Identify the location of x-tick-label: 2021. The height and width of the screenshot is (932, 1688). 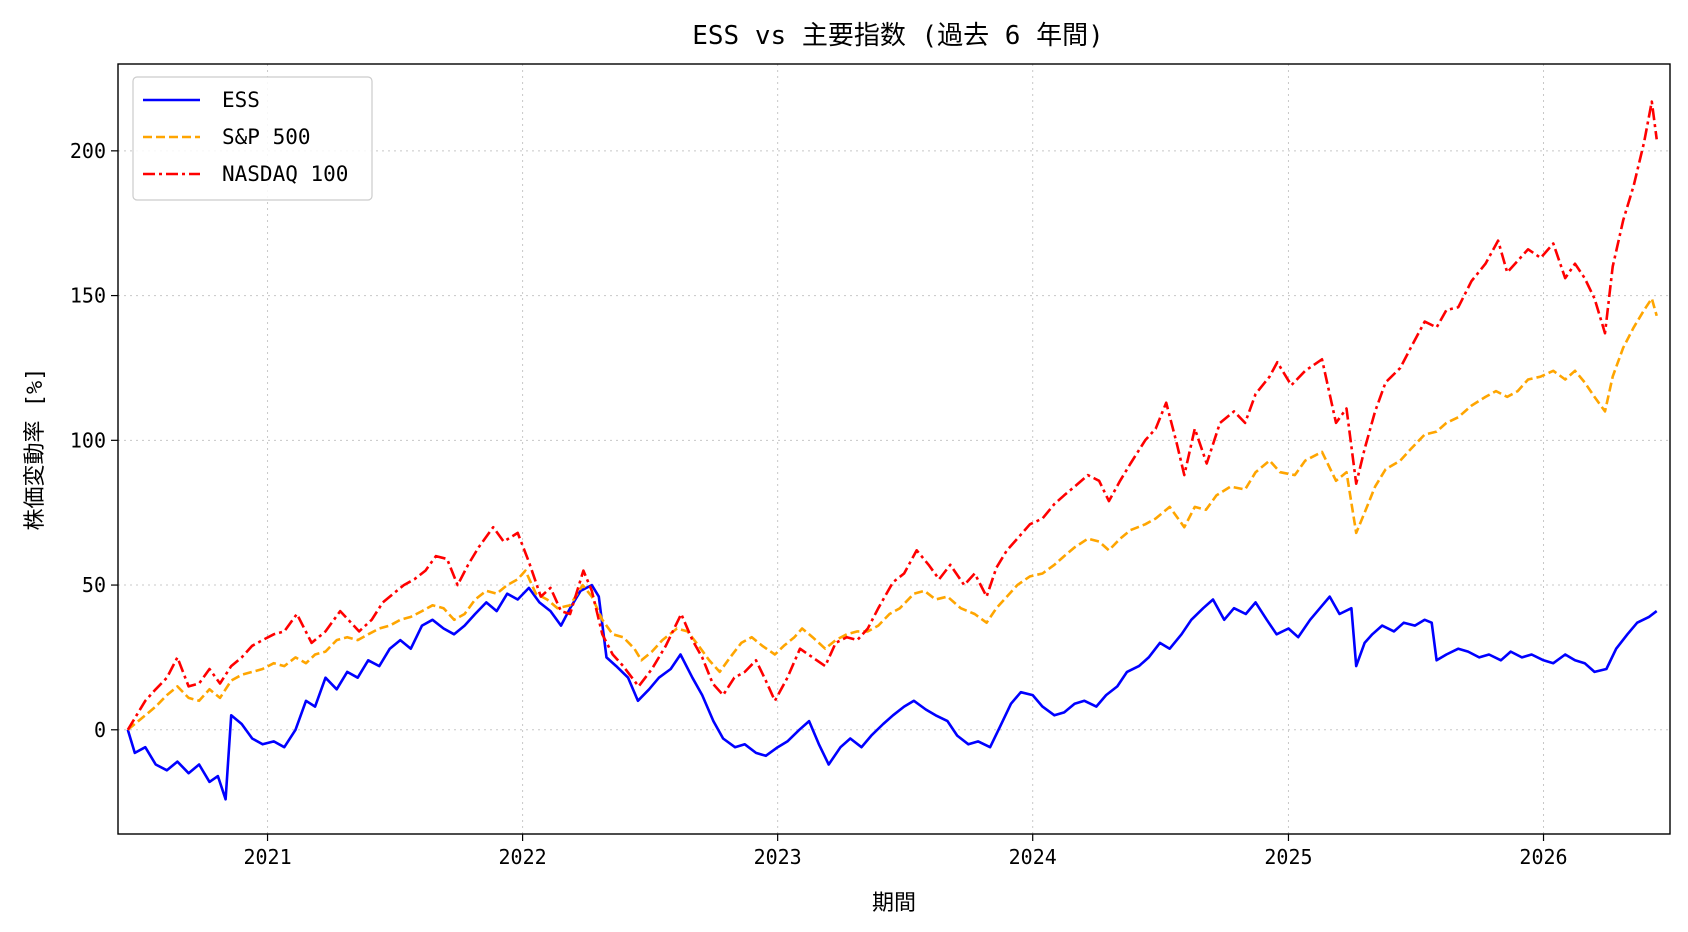
(267, 857).